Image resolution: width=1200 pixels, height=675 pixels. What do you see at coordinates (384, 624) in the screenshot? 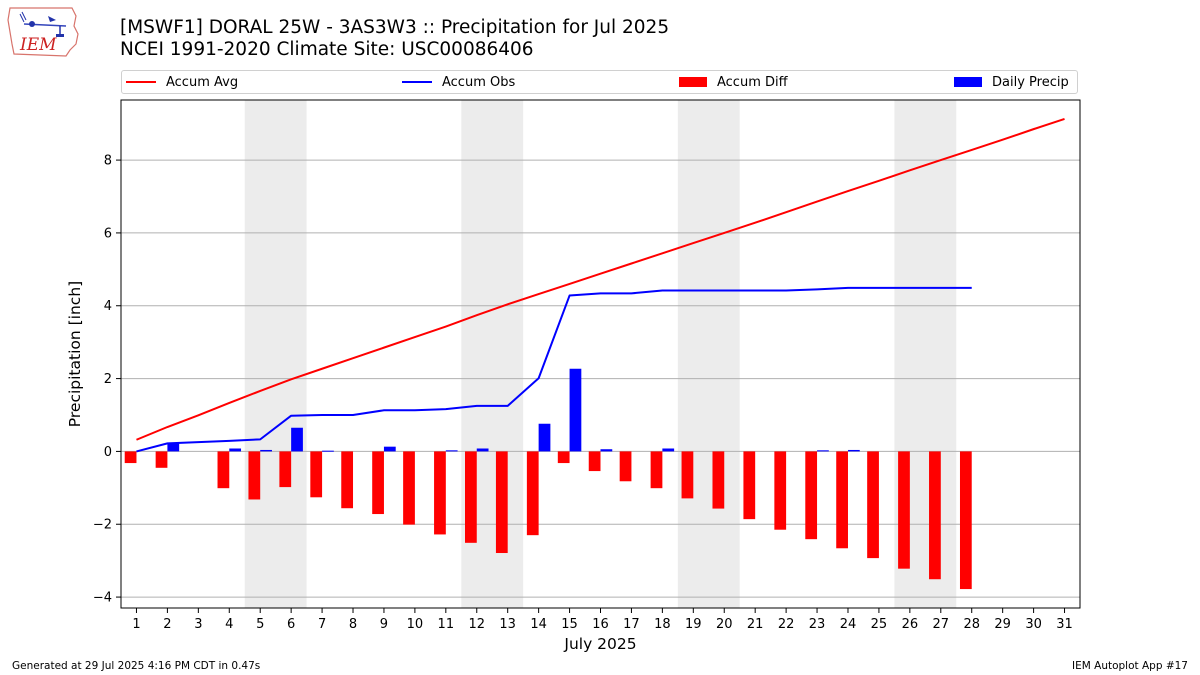
I see `x-tick-label: 9` at bounding box center [384, 624].